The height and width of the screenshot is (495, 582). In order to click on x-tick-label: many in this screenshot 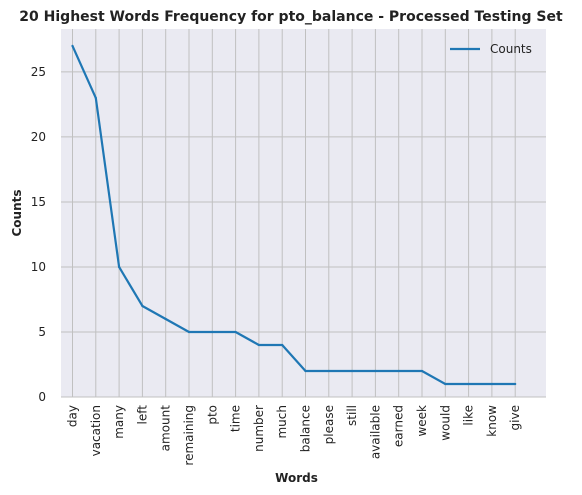, I will do `click(119, 422)`.